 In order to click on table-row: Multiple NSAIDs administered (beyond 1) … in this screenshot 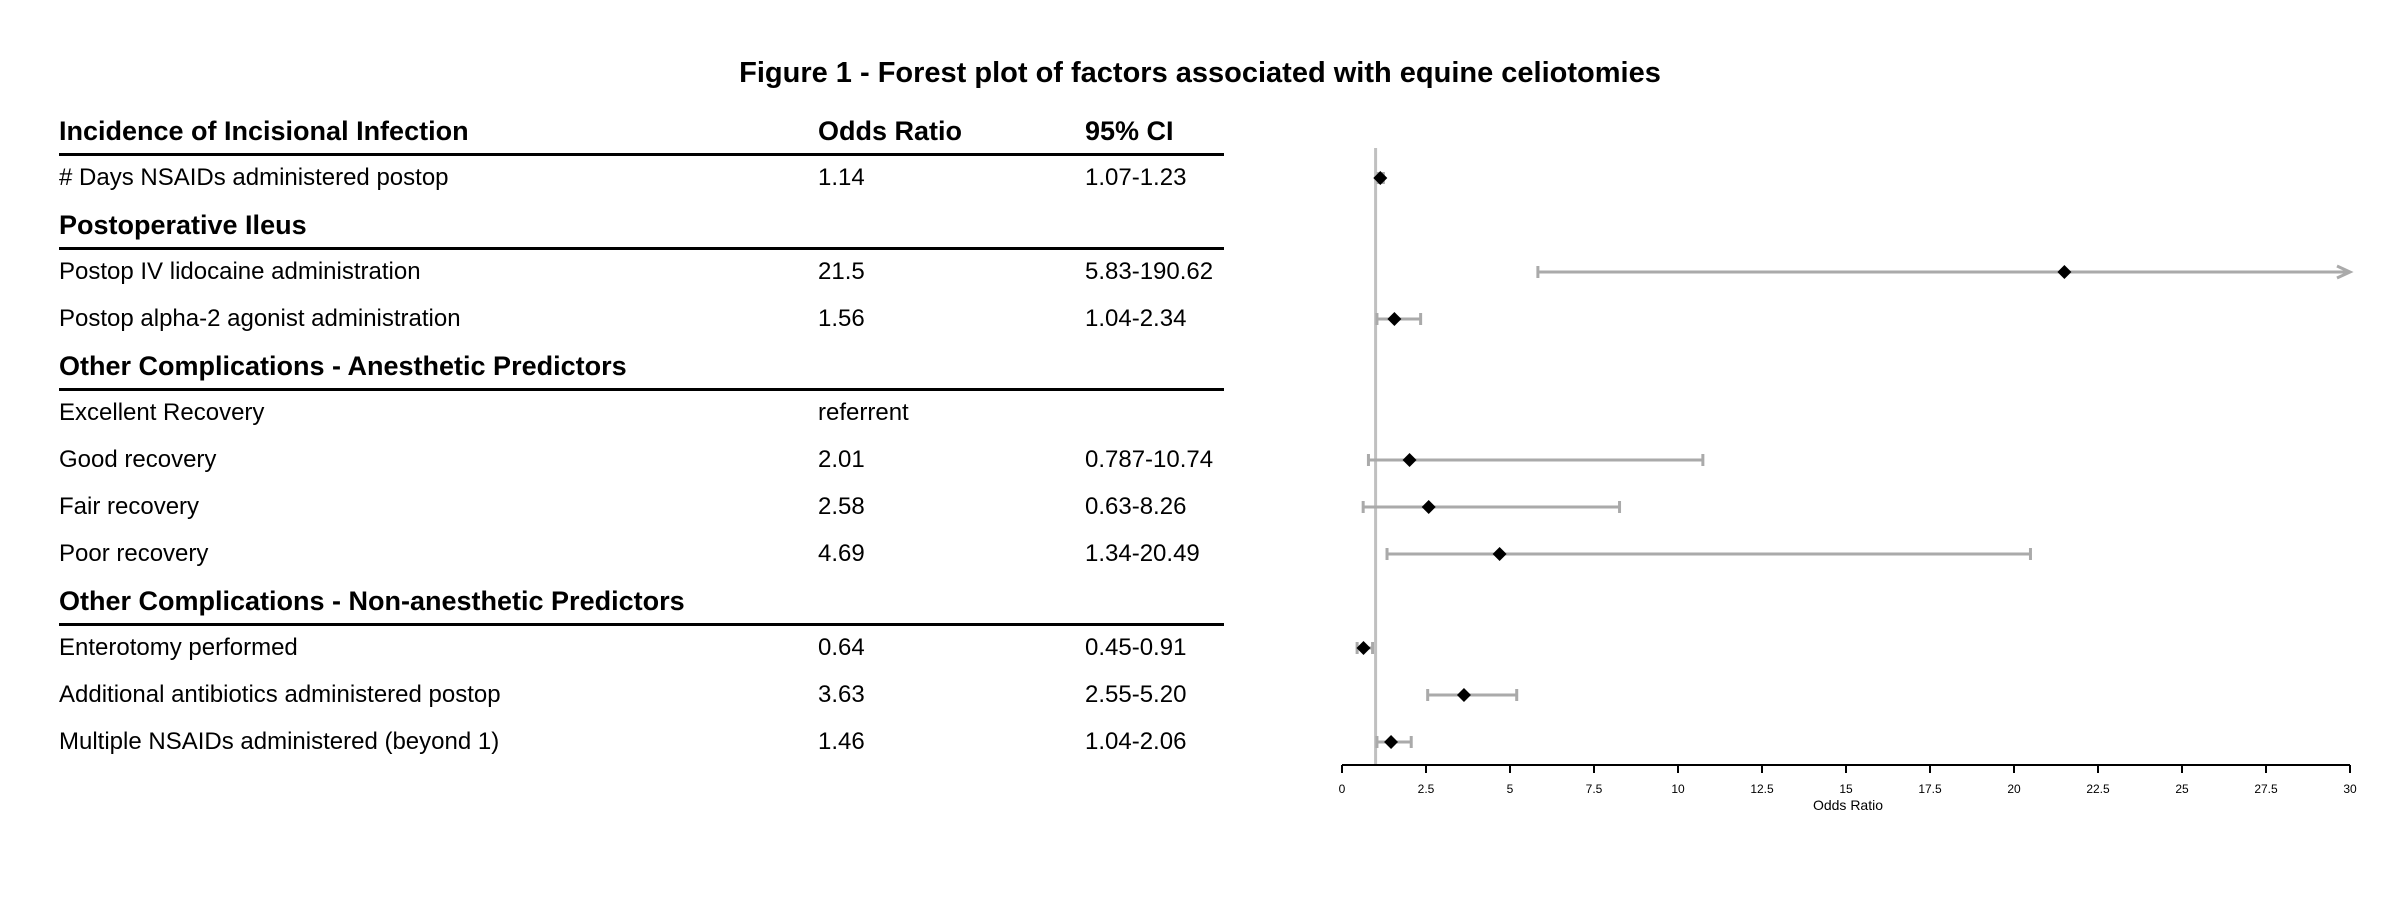, I will do `click(641, 742)`.